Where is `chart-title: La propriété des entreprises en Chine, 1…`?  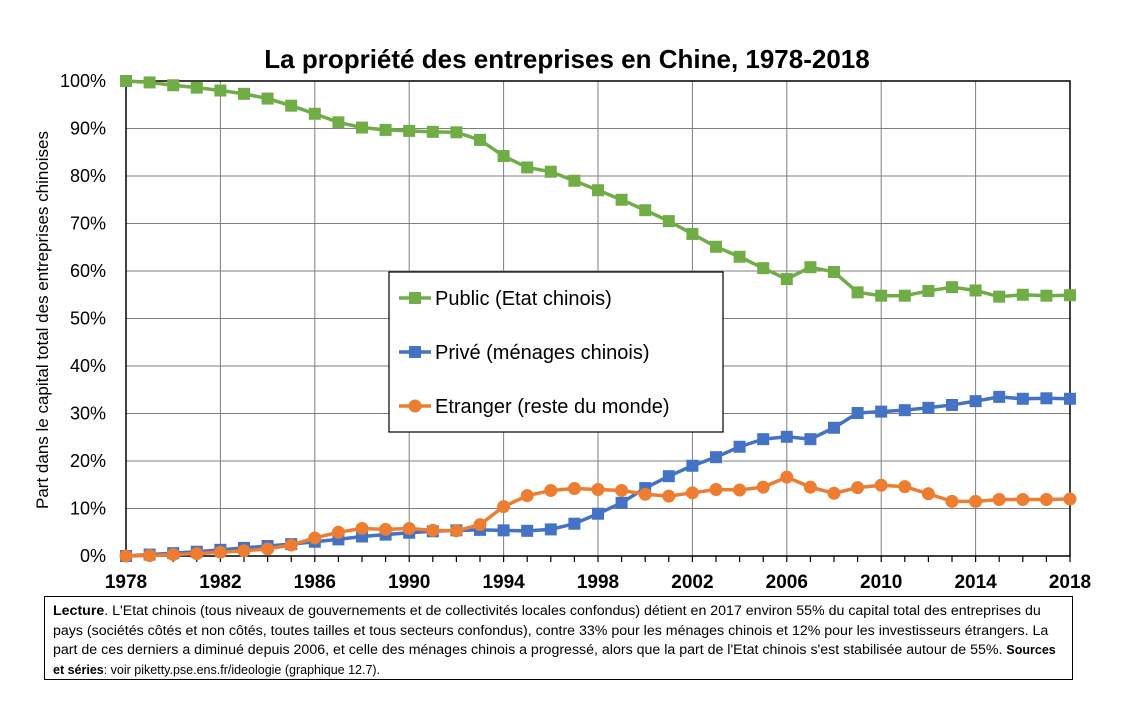
chart-title: La propriété des entreprises en Chine, 1… is located at coordinates (566, 59).